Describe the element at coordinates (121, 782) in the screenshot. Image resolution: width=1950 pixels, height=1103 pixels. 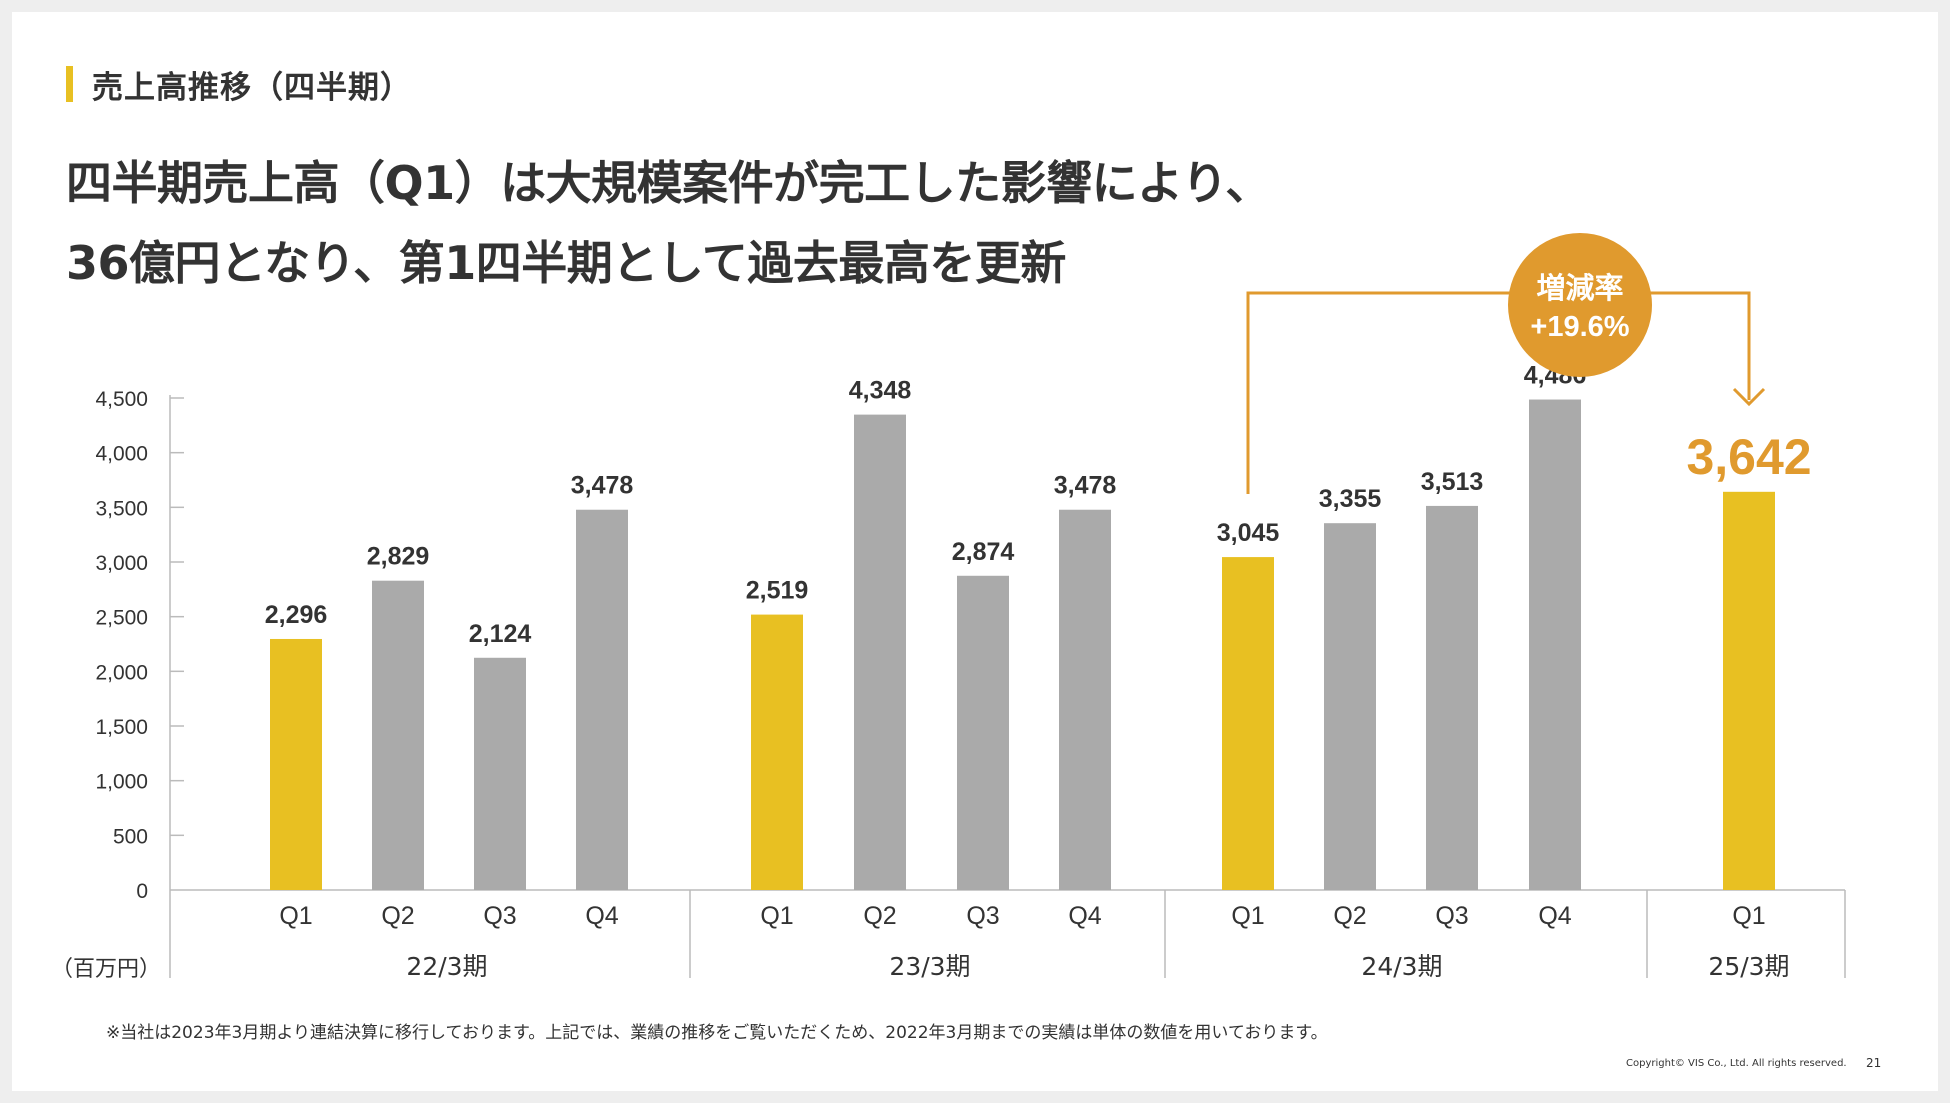
I see `y-tick-label: 1,000` at that location.